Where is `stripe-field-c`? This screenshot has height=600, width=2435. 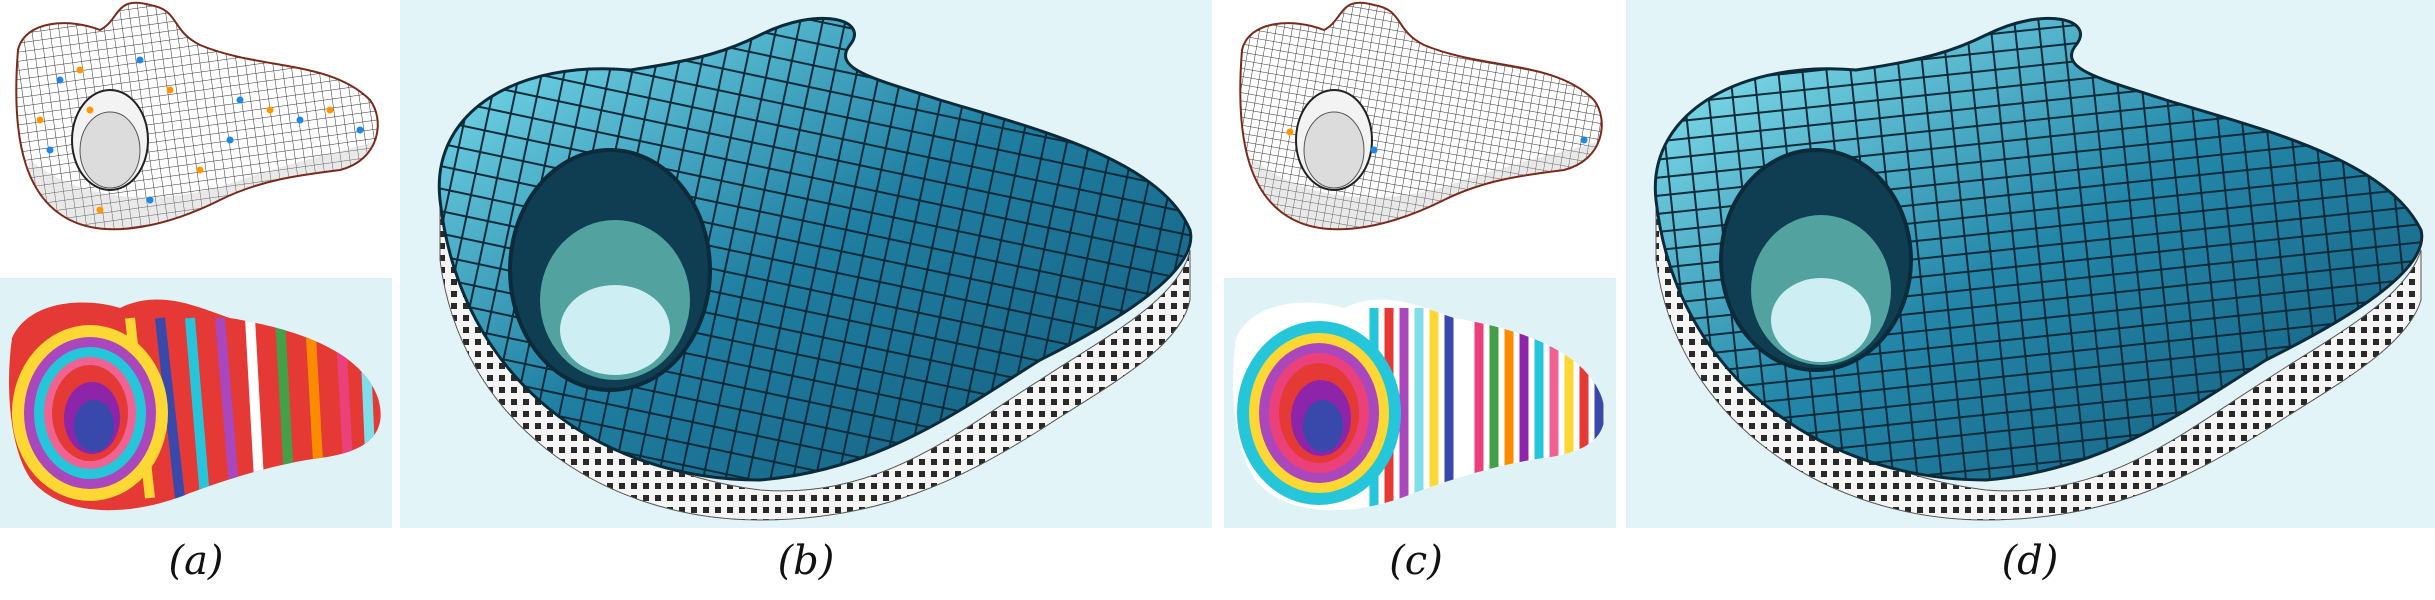
stripe-field-c is located at coordinates (1419, 405).